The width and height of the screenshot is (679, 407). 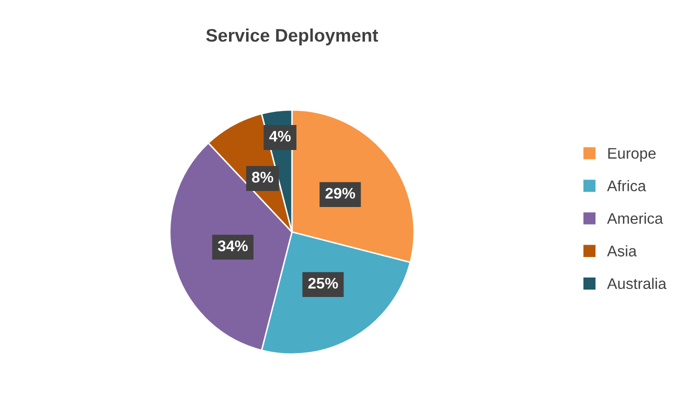 What do you see at coordinates (635, 218) in the screenshot?
I see `legend-label: America` at bounding box center [635, 218].